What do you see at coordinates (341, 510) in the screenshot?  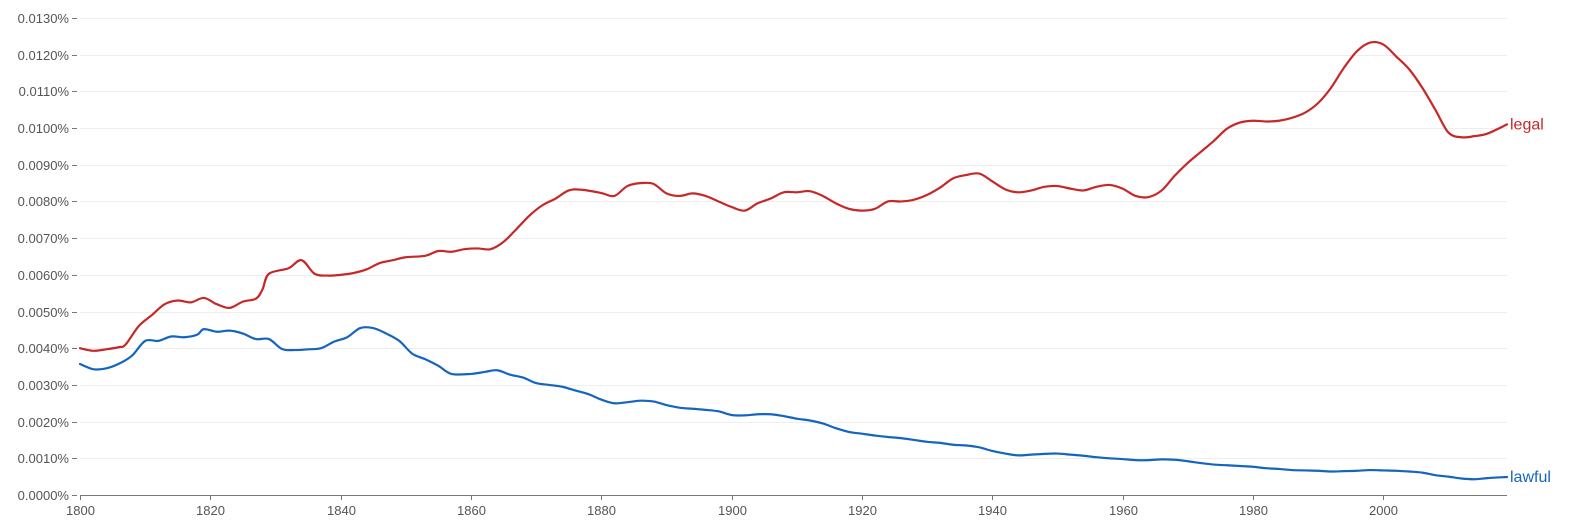 I see `x-tick-label: 1840` at bounding box center [341, 510].